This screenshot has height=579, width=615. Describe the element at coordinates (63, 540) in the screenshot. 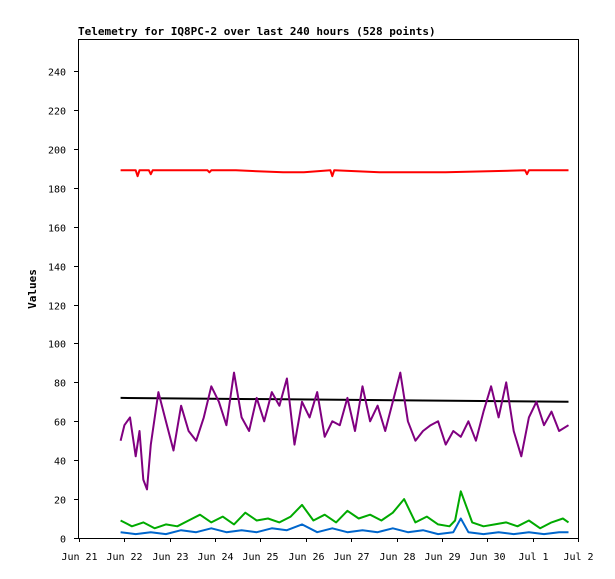

I see `y-tick-label: 0` at that location.